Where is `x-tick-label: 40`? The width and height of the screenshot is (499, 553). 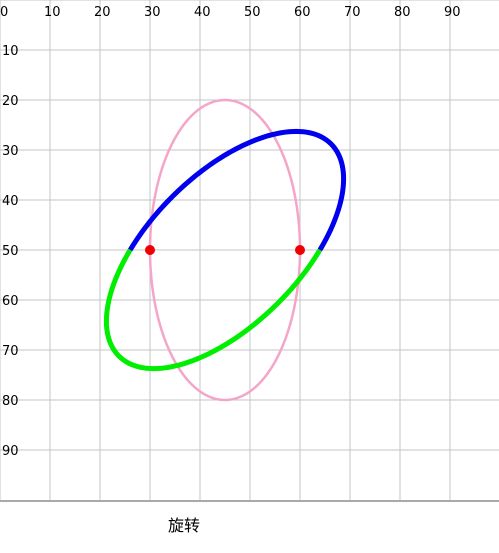
x-tick-label: 40 is located at coordinates (202, 12).